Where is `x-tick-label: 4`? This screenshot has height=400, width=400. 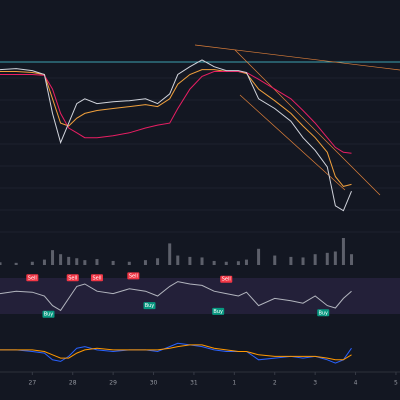
x-tick-label: 4 is located at coordinates (356, 383).